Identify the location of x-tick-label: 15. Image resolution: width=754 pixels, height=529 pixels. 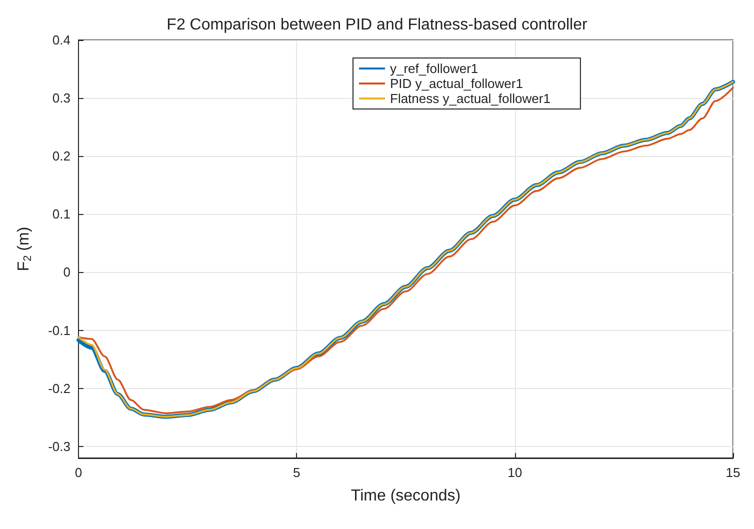
(733, 472).